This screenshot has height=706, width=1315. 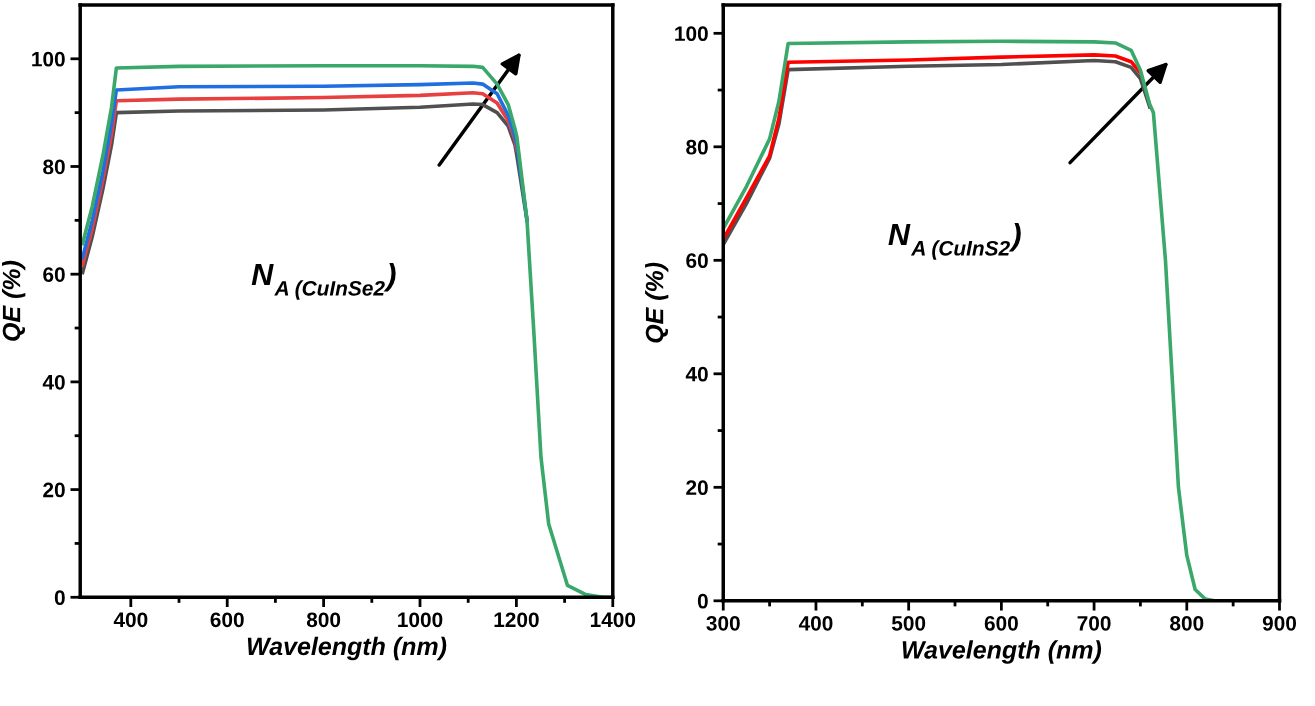 What do you see at coordinates (516, 620) in the screenshot?
I see `x-tick-label: 1200` at bounding box center [516, 620].